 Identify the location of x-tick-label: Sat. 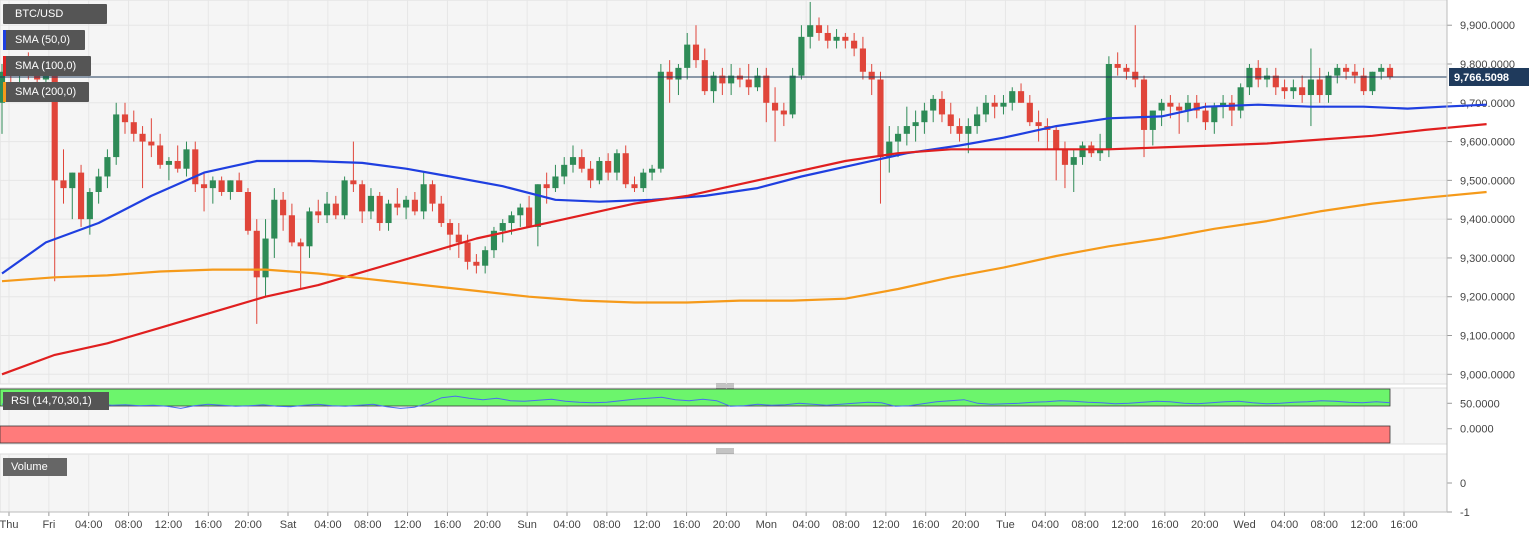
(288, 525).